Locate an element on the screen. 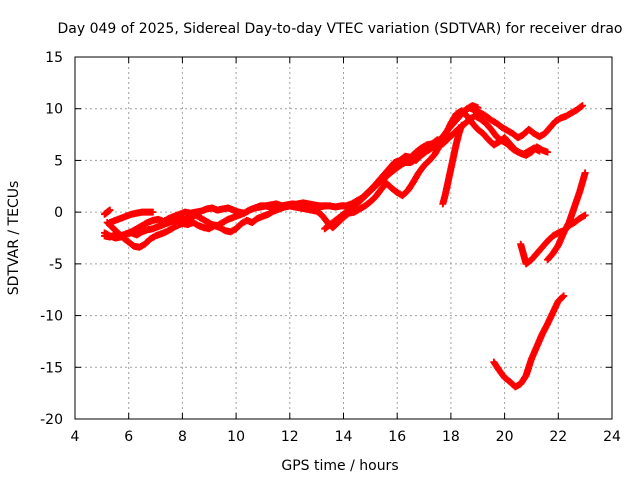 The width and height of the screenshot is (640, 480). y-tick-label: -15 is located at coordinates (51, 368).